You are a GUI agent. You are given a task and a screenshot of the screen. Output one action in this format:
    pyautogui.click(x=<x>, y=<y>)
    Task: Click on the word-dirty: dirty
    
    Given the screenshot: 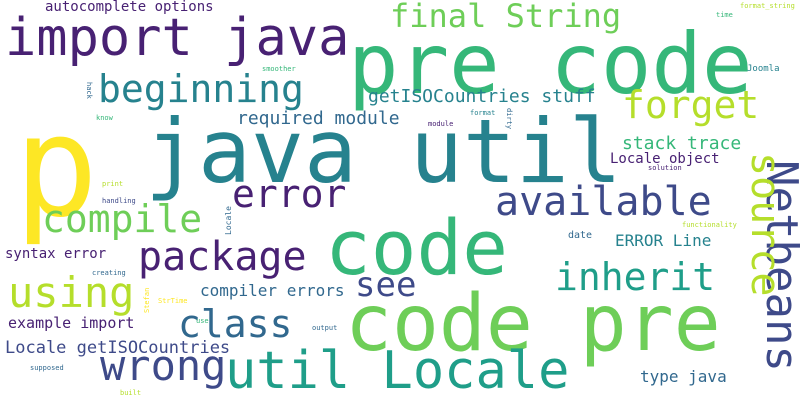 What is the action you would take?
    pyautogui.click(x=509, y=119)
    